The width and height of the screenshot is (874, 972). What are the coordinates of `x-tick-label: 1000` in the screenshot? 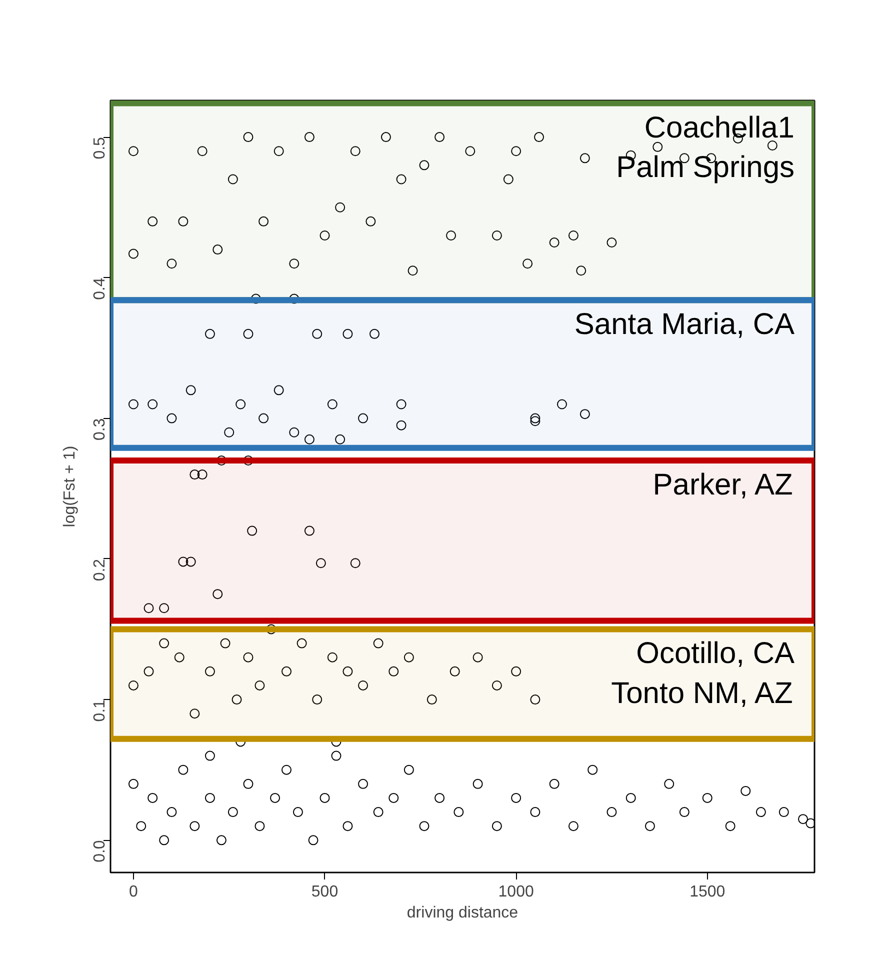 It's located at (516, 892).